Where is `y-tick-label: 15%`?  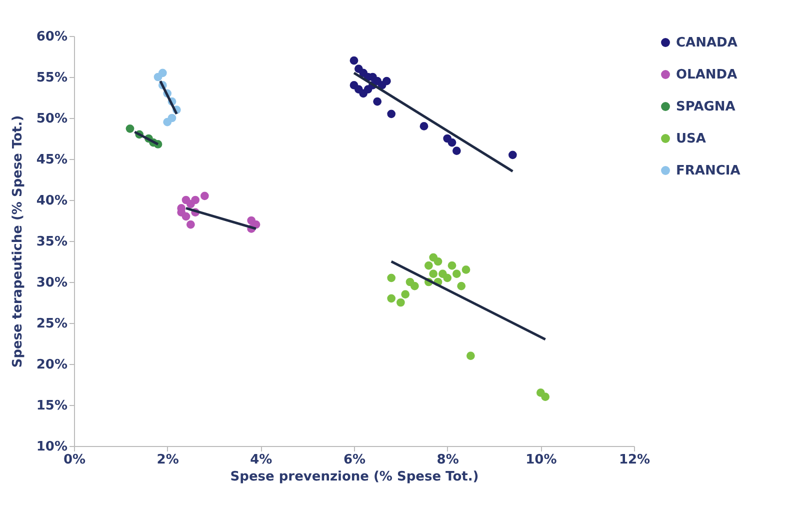
y-tick-label: 15% is located at coordinates (52, 406).